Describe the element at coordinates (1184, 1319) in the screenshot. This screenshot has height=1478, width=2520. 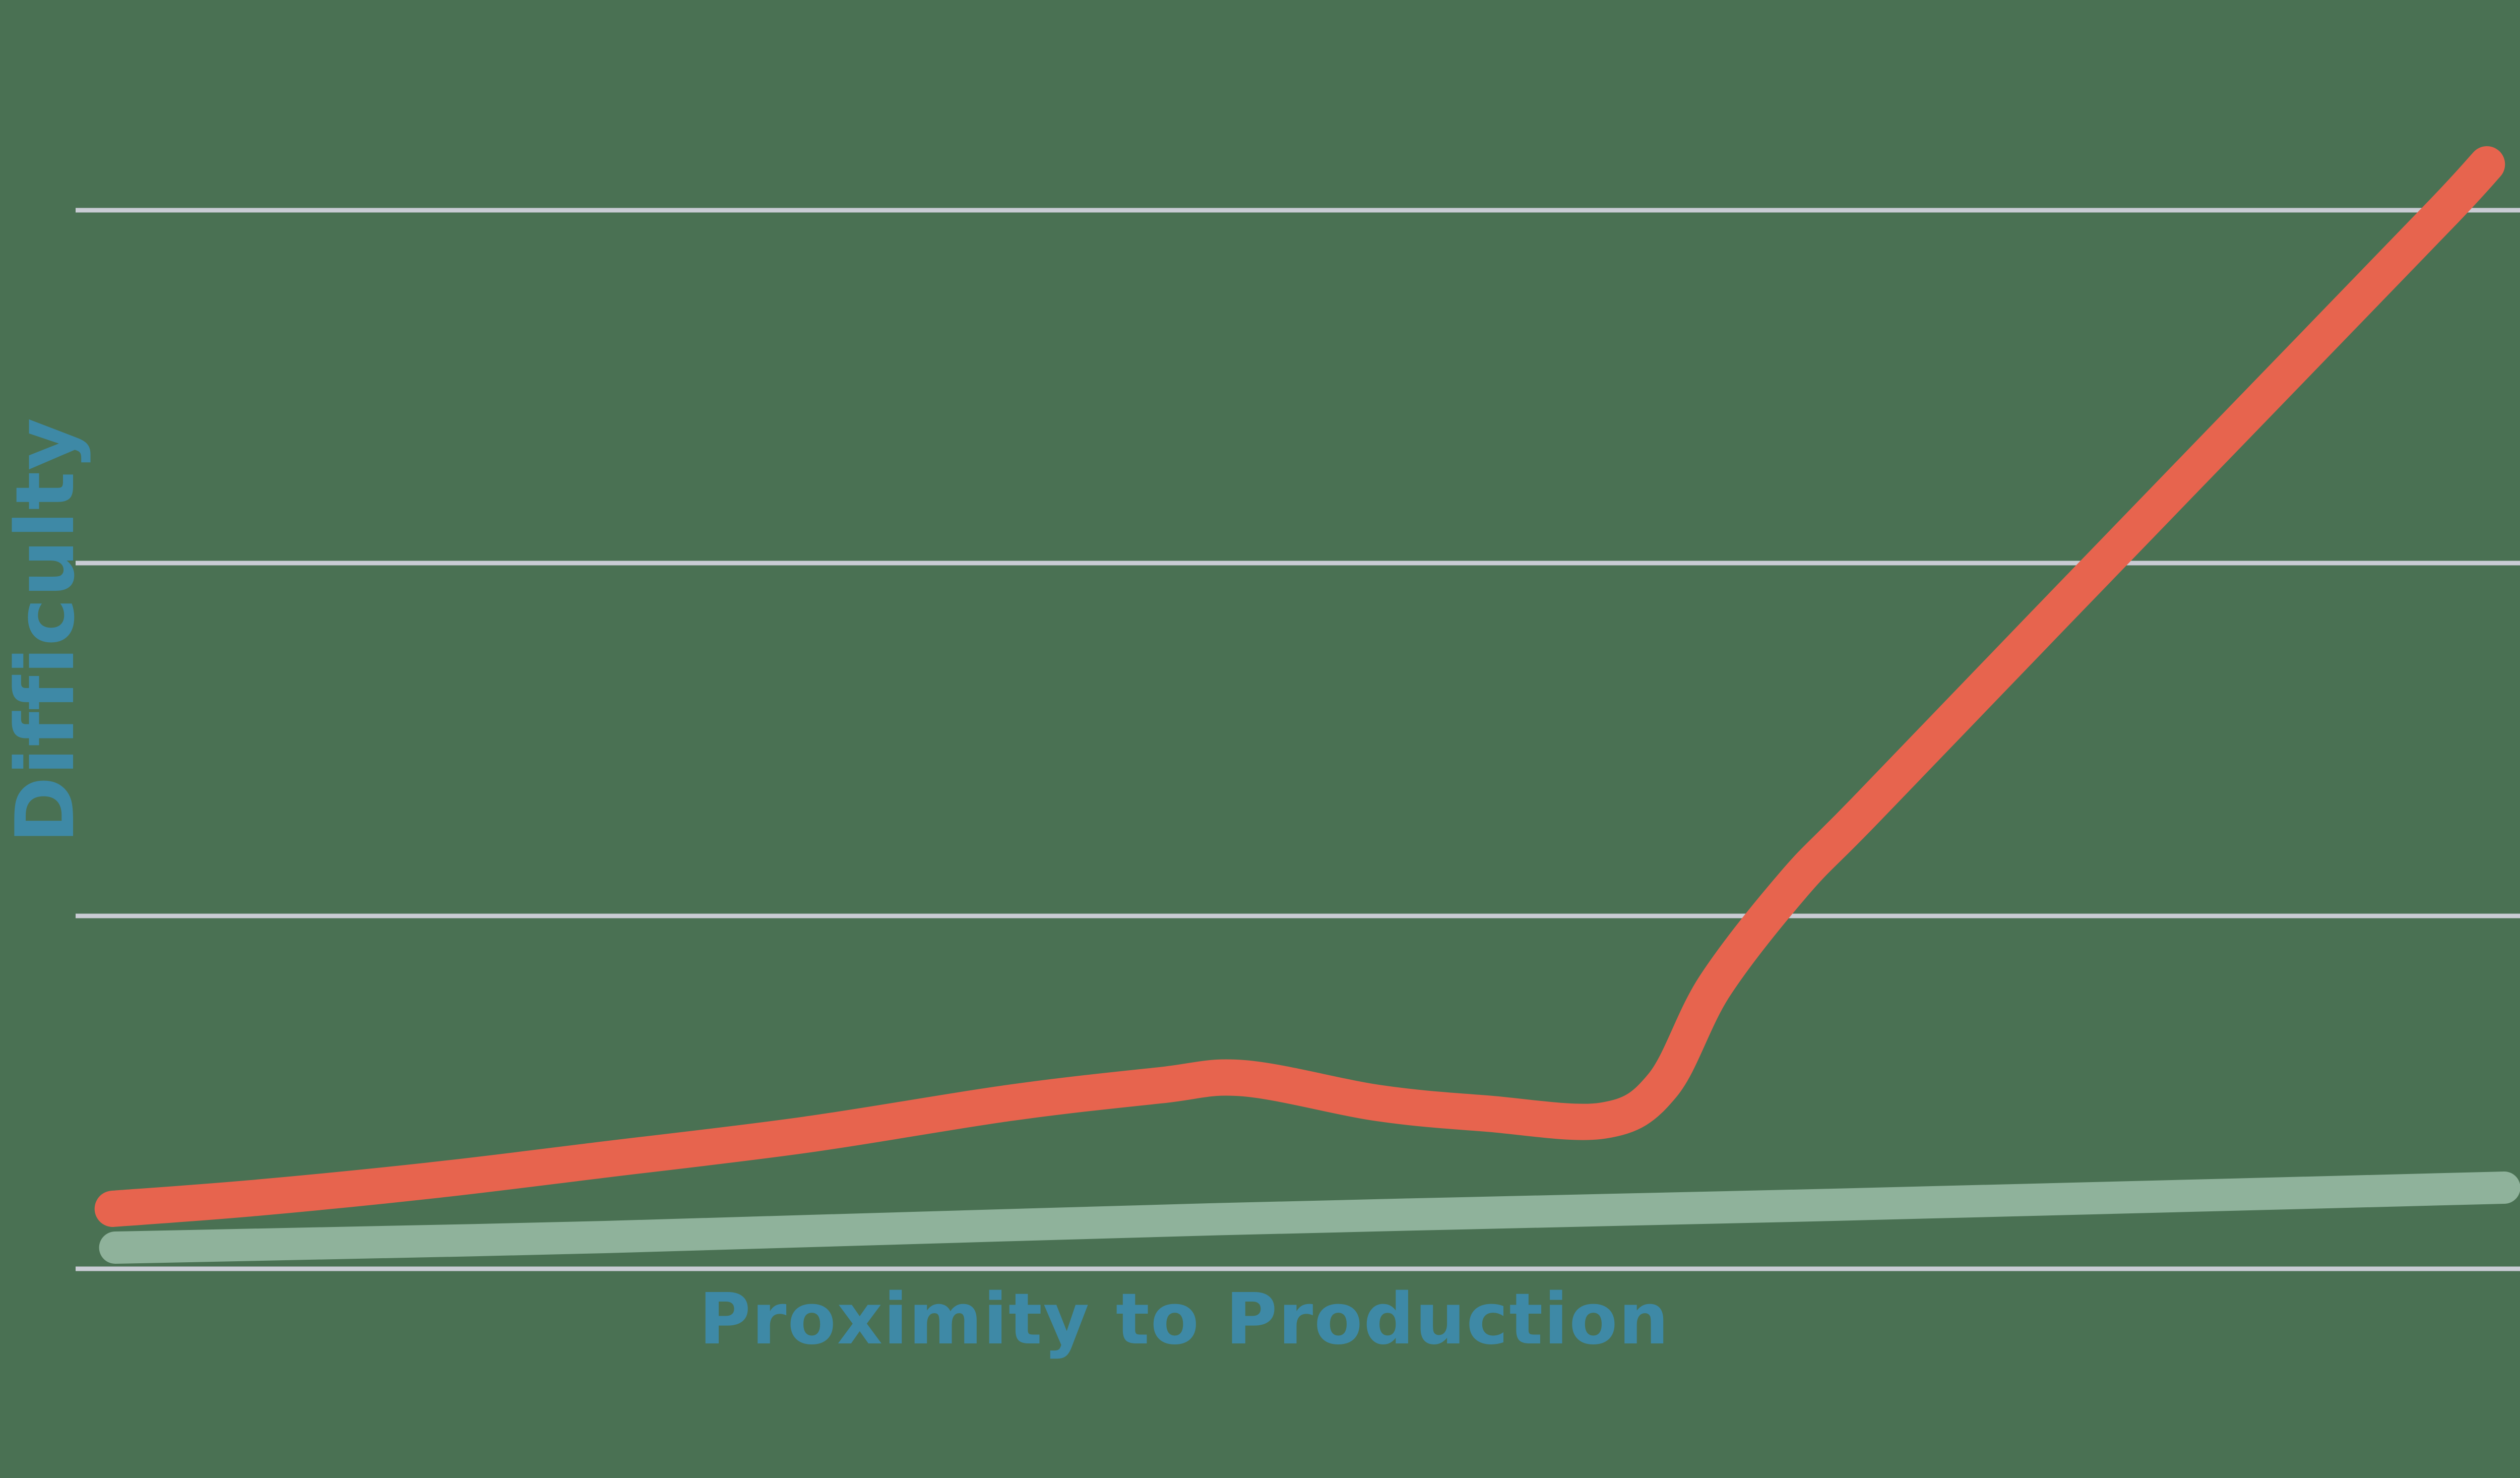
I see `x-axis-label: Proximity to Production` at that location.